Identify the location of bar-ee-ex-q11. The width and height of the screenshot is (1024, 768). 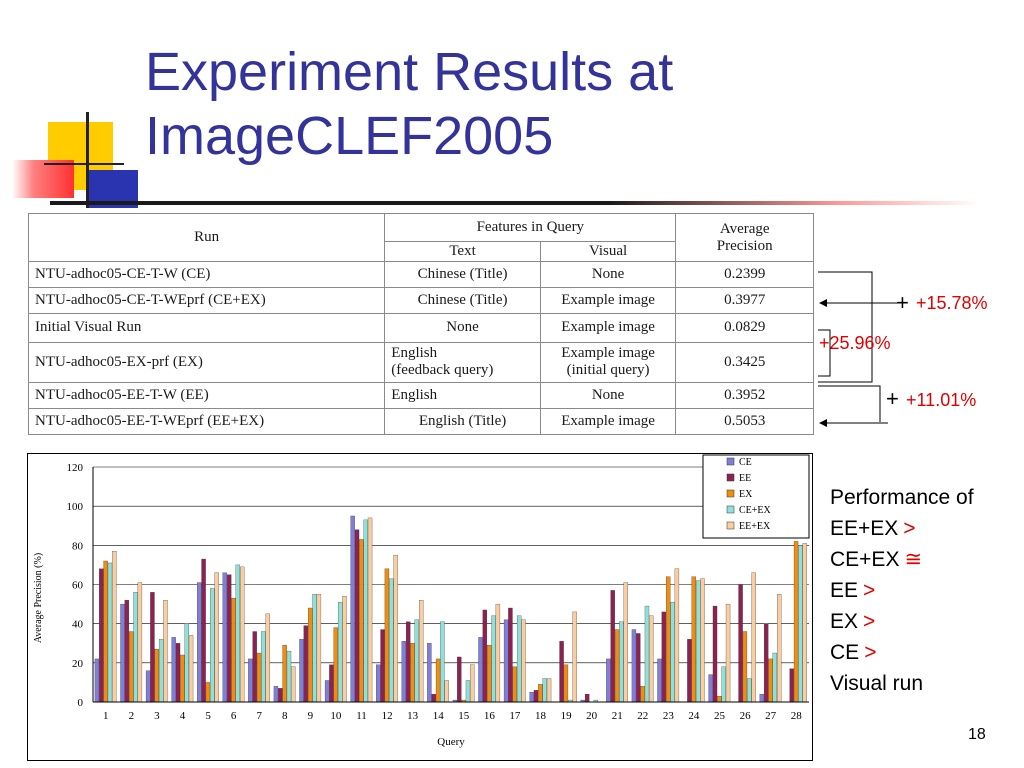
(370, 610).